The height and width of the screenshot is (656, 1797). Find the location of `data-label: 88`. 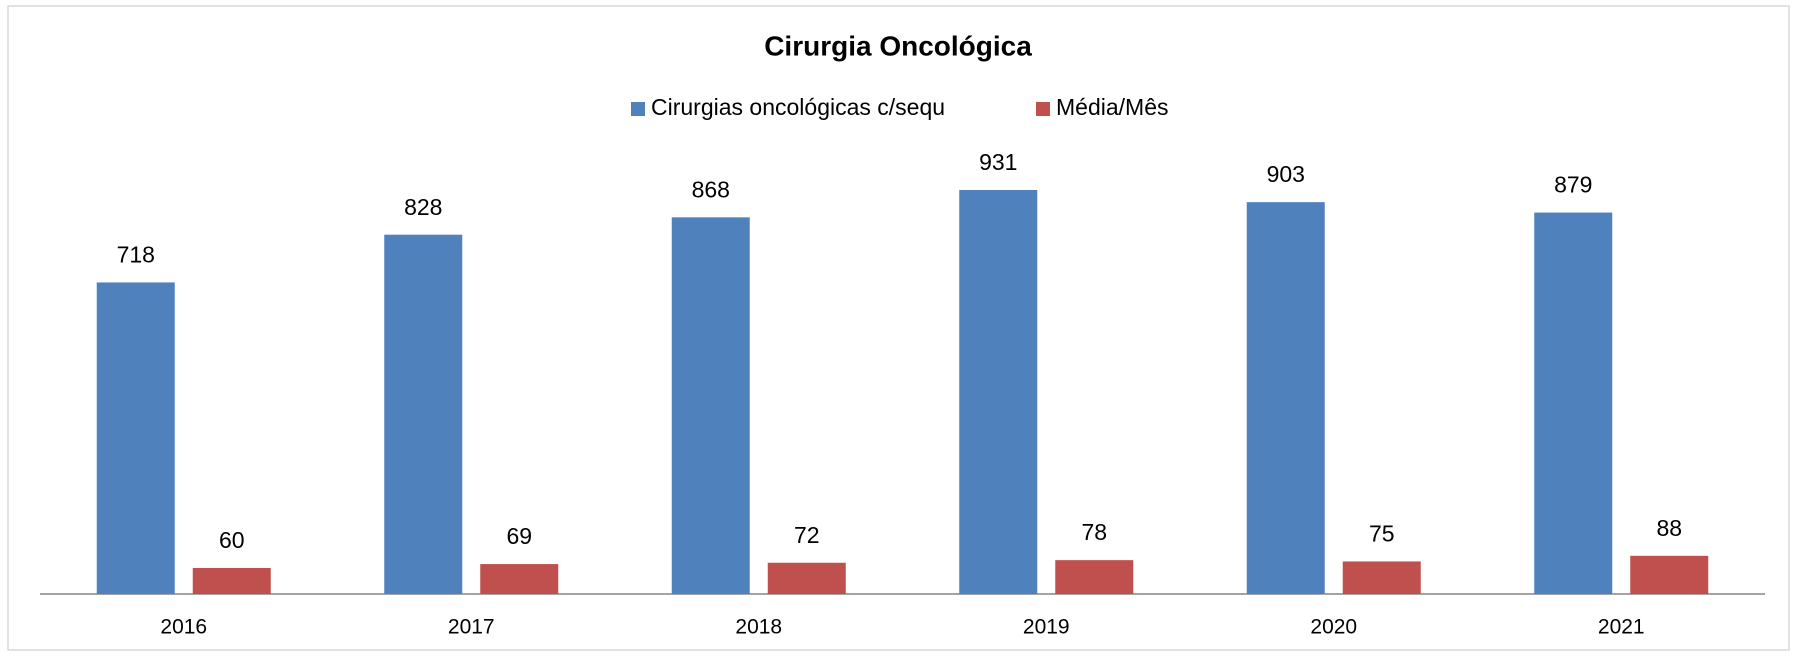

data-label: 88 is located at coordinates (1669, 528).